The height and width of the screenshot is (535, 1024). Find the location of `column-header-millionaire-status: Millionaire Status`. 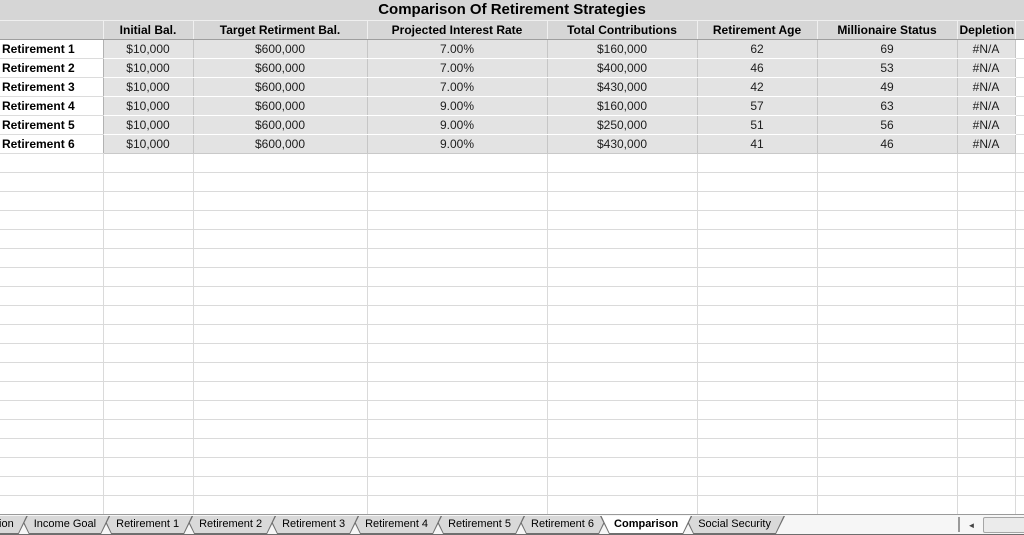

column-header-millionaire-status: Millionaire Status is located at coordinates (887, 30).